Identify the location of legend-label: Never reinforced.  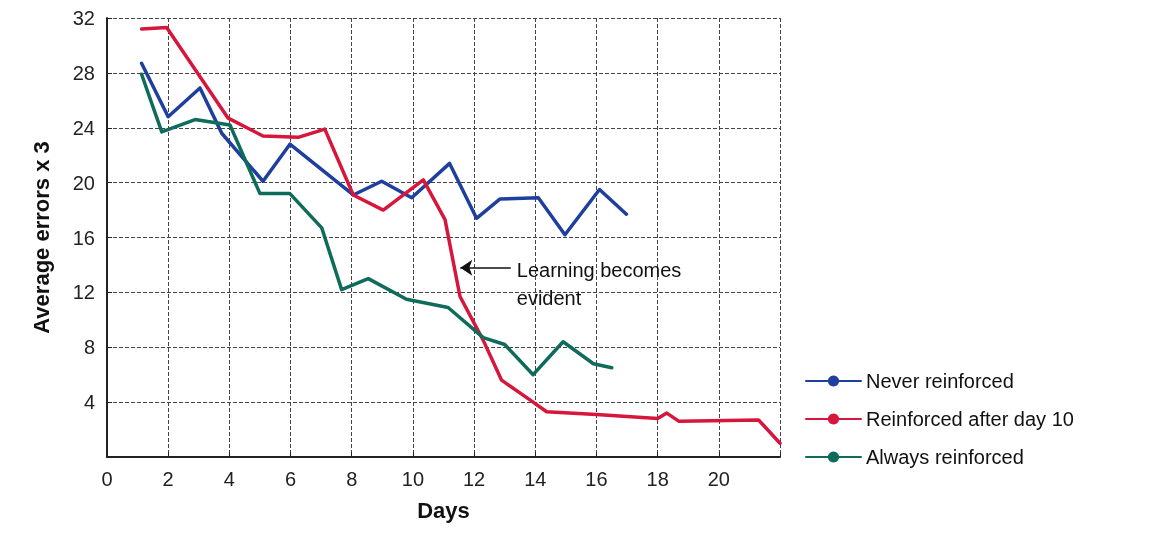
(940, 381).